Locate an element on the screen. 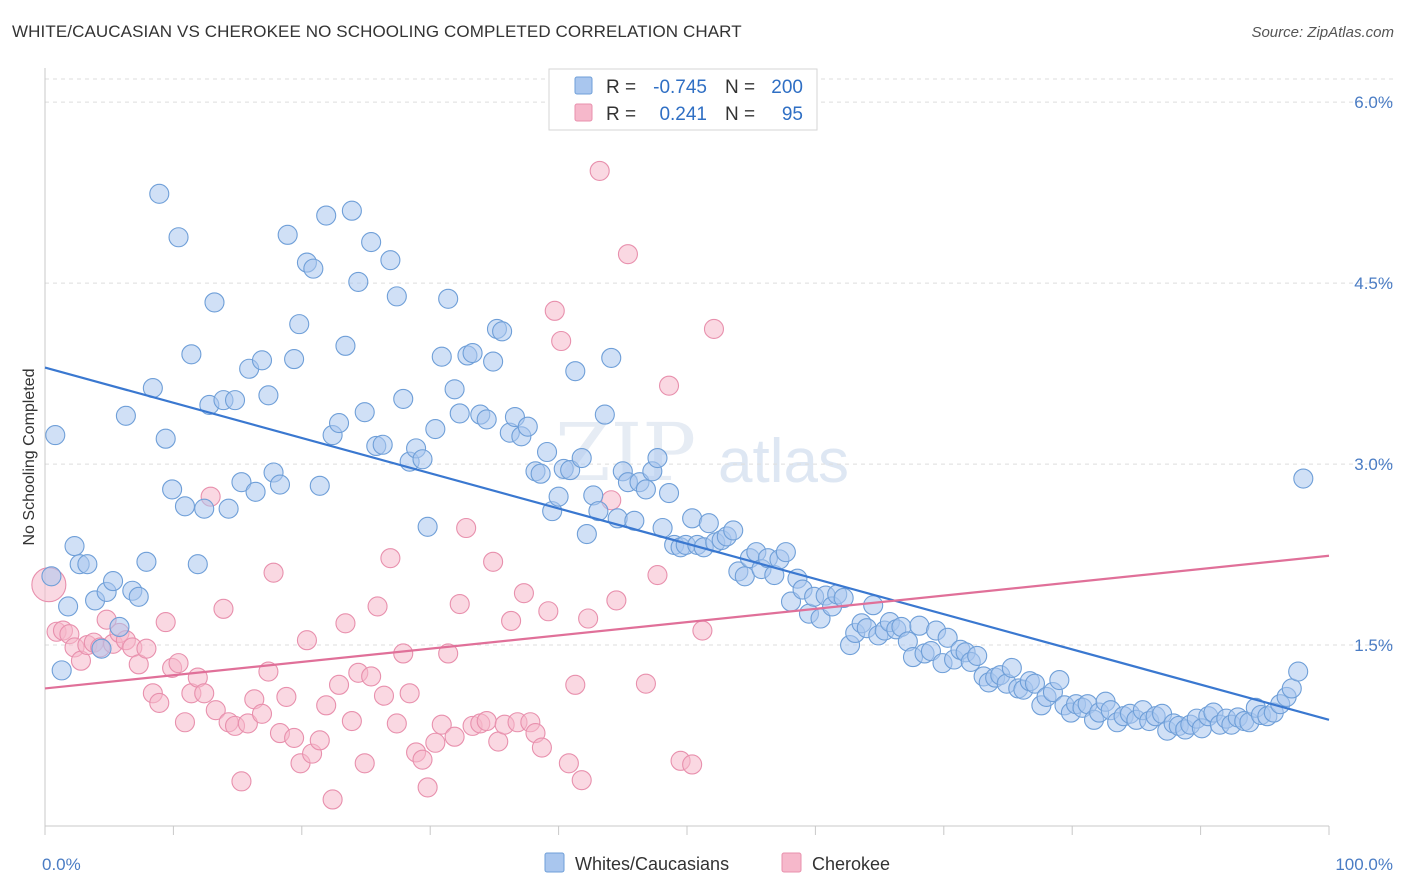 This screenshot has width=1406, height=892. bottom-legend-label-whites: Whites/Caucasians is located at coordinates (652, 864).